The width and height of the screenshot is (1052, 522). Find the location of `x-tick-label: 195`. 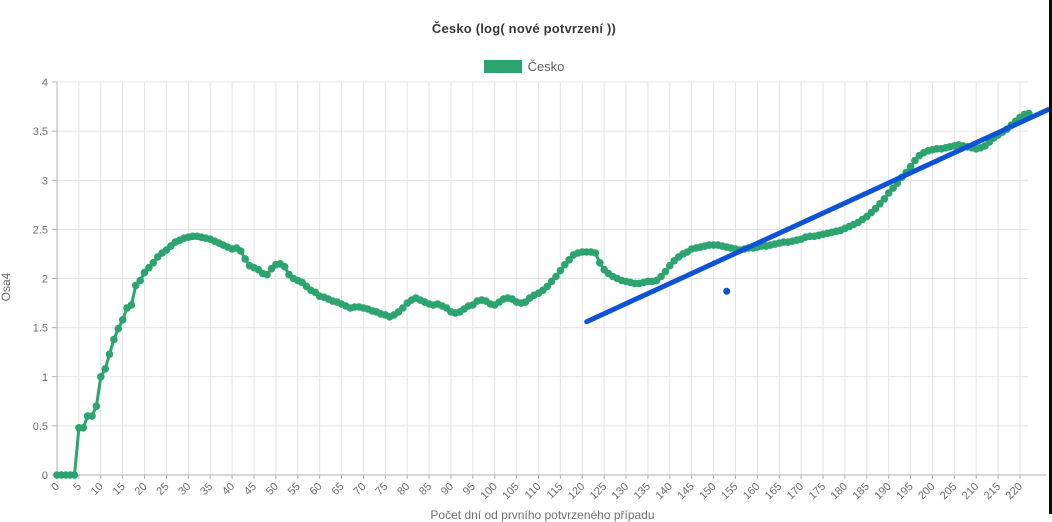

x-tick-label: 195 is located at coordinates (904, 491).